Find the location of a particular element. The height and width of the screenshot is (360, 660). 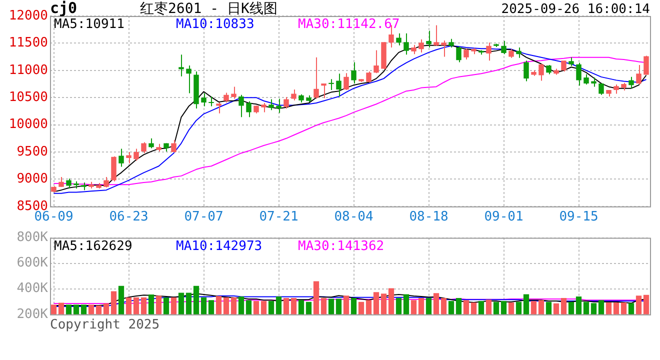

text: MA5:162629 is located at coordinates (93, 246).